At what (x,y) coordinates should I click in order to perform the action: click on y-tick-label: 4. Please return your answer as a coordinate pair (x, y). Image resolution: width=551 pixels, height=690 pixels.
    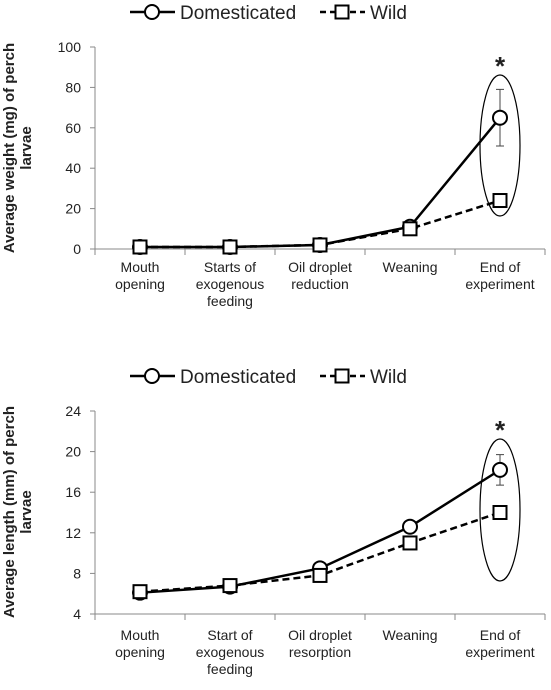
    Looking at the image, I should click on (77, 614).